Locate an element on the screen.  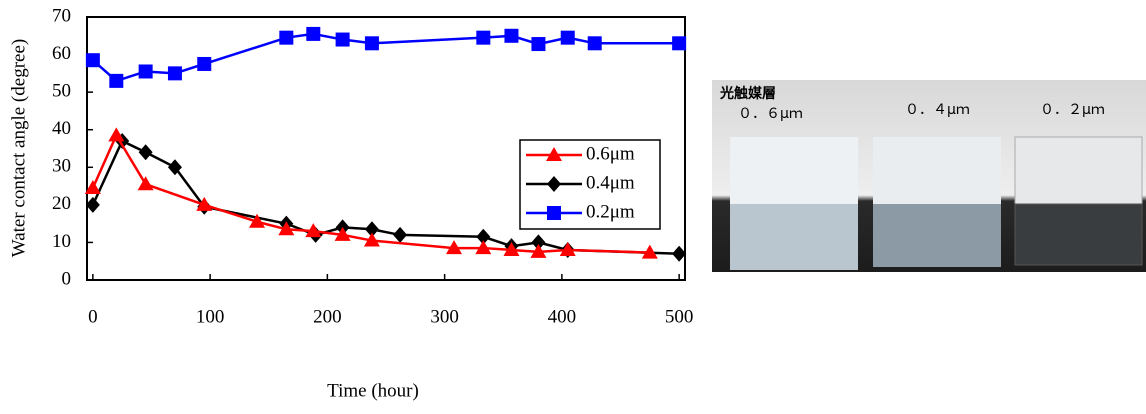
x-tick-label: 300 is located at coordinates (444, 316).